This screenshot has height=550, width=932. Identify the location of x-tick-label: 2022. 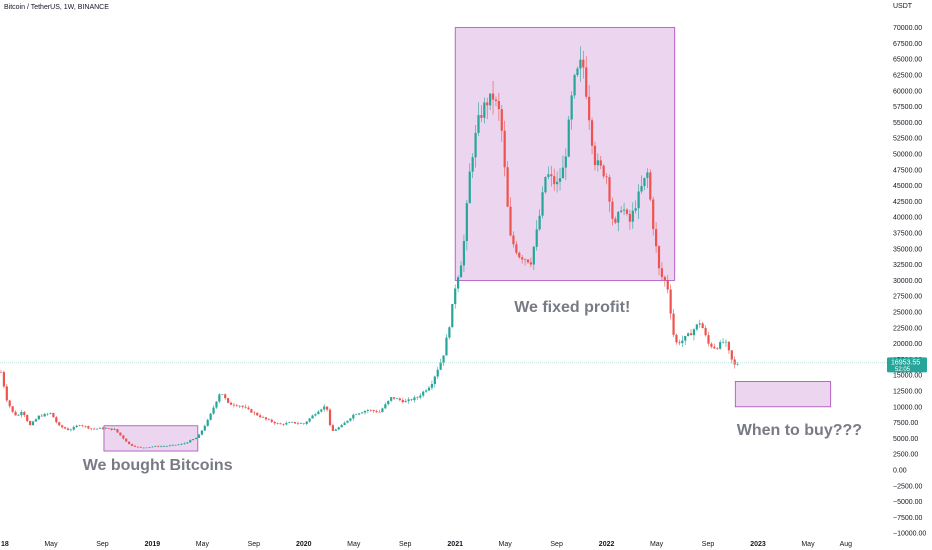
(607, 544).